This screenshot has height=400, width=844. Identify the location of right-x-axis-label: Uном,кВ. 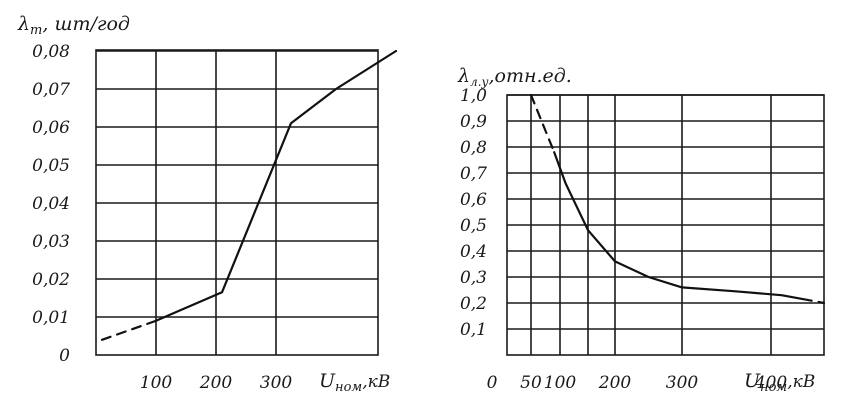
(779, 382).